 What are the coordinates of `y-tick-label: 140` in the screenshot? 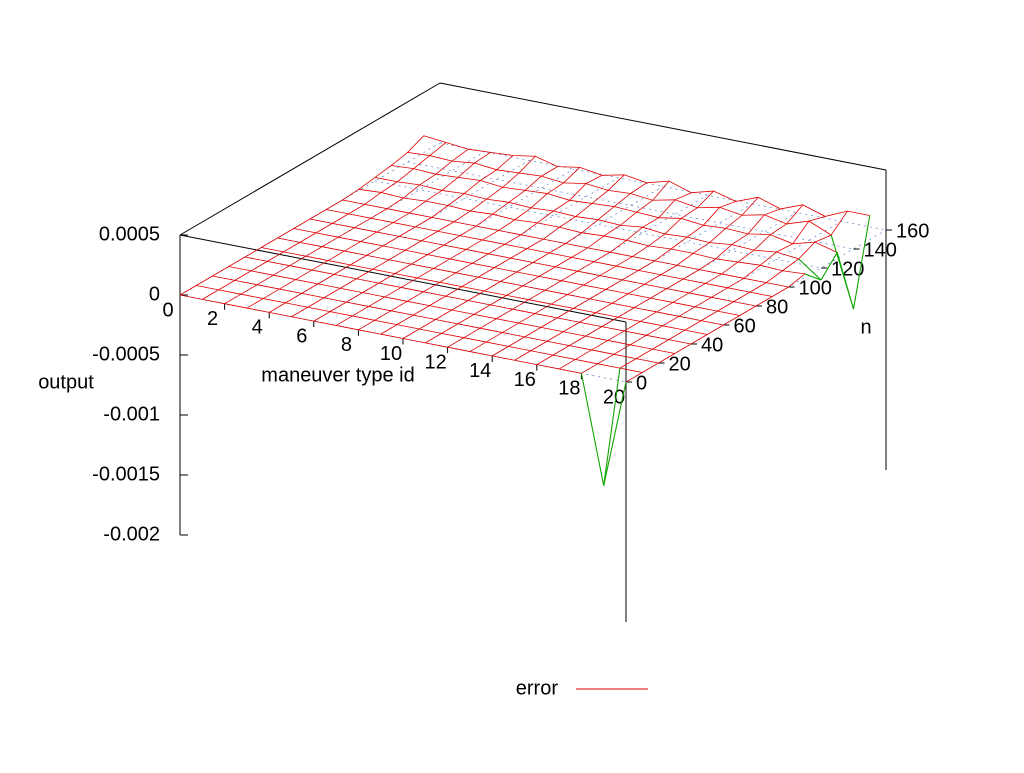 It's located at (880, 250).